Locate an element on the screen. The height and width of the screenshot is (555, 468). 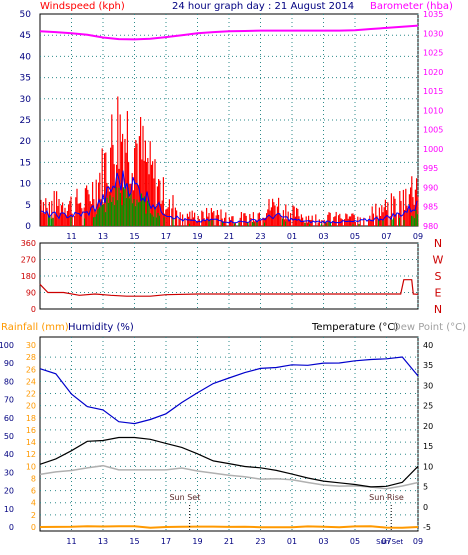
sunrise-label: Sun Rise is located at coordinates (386, 497).